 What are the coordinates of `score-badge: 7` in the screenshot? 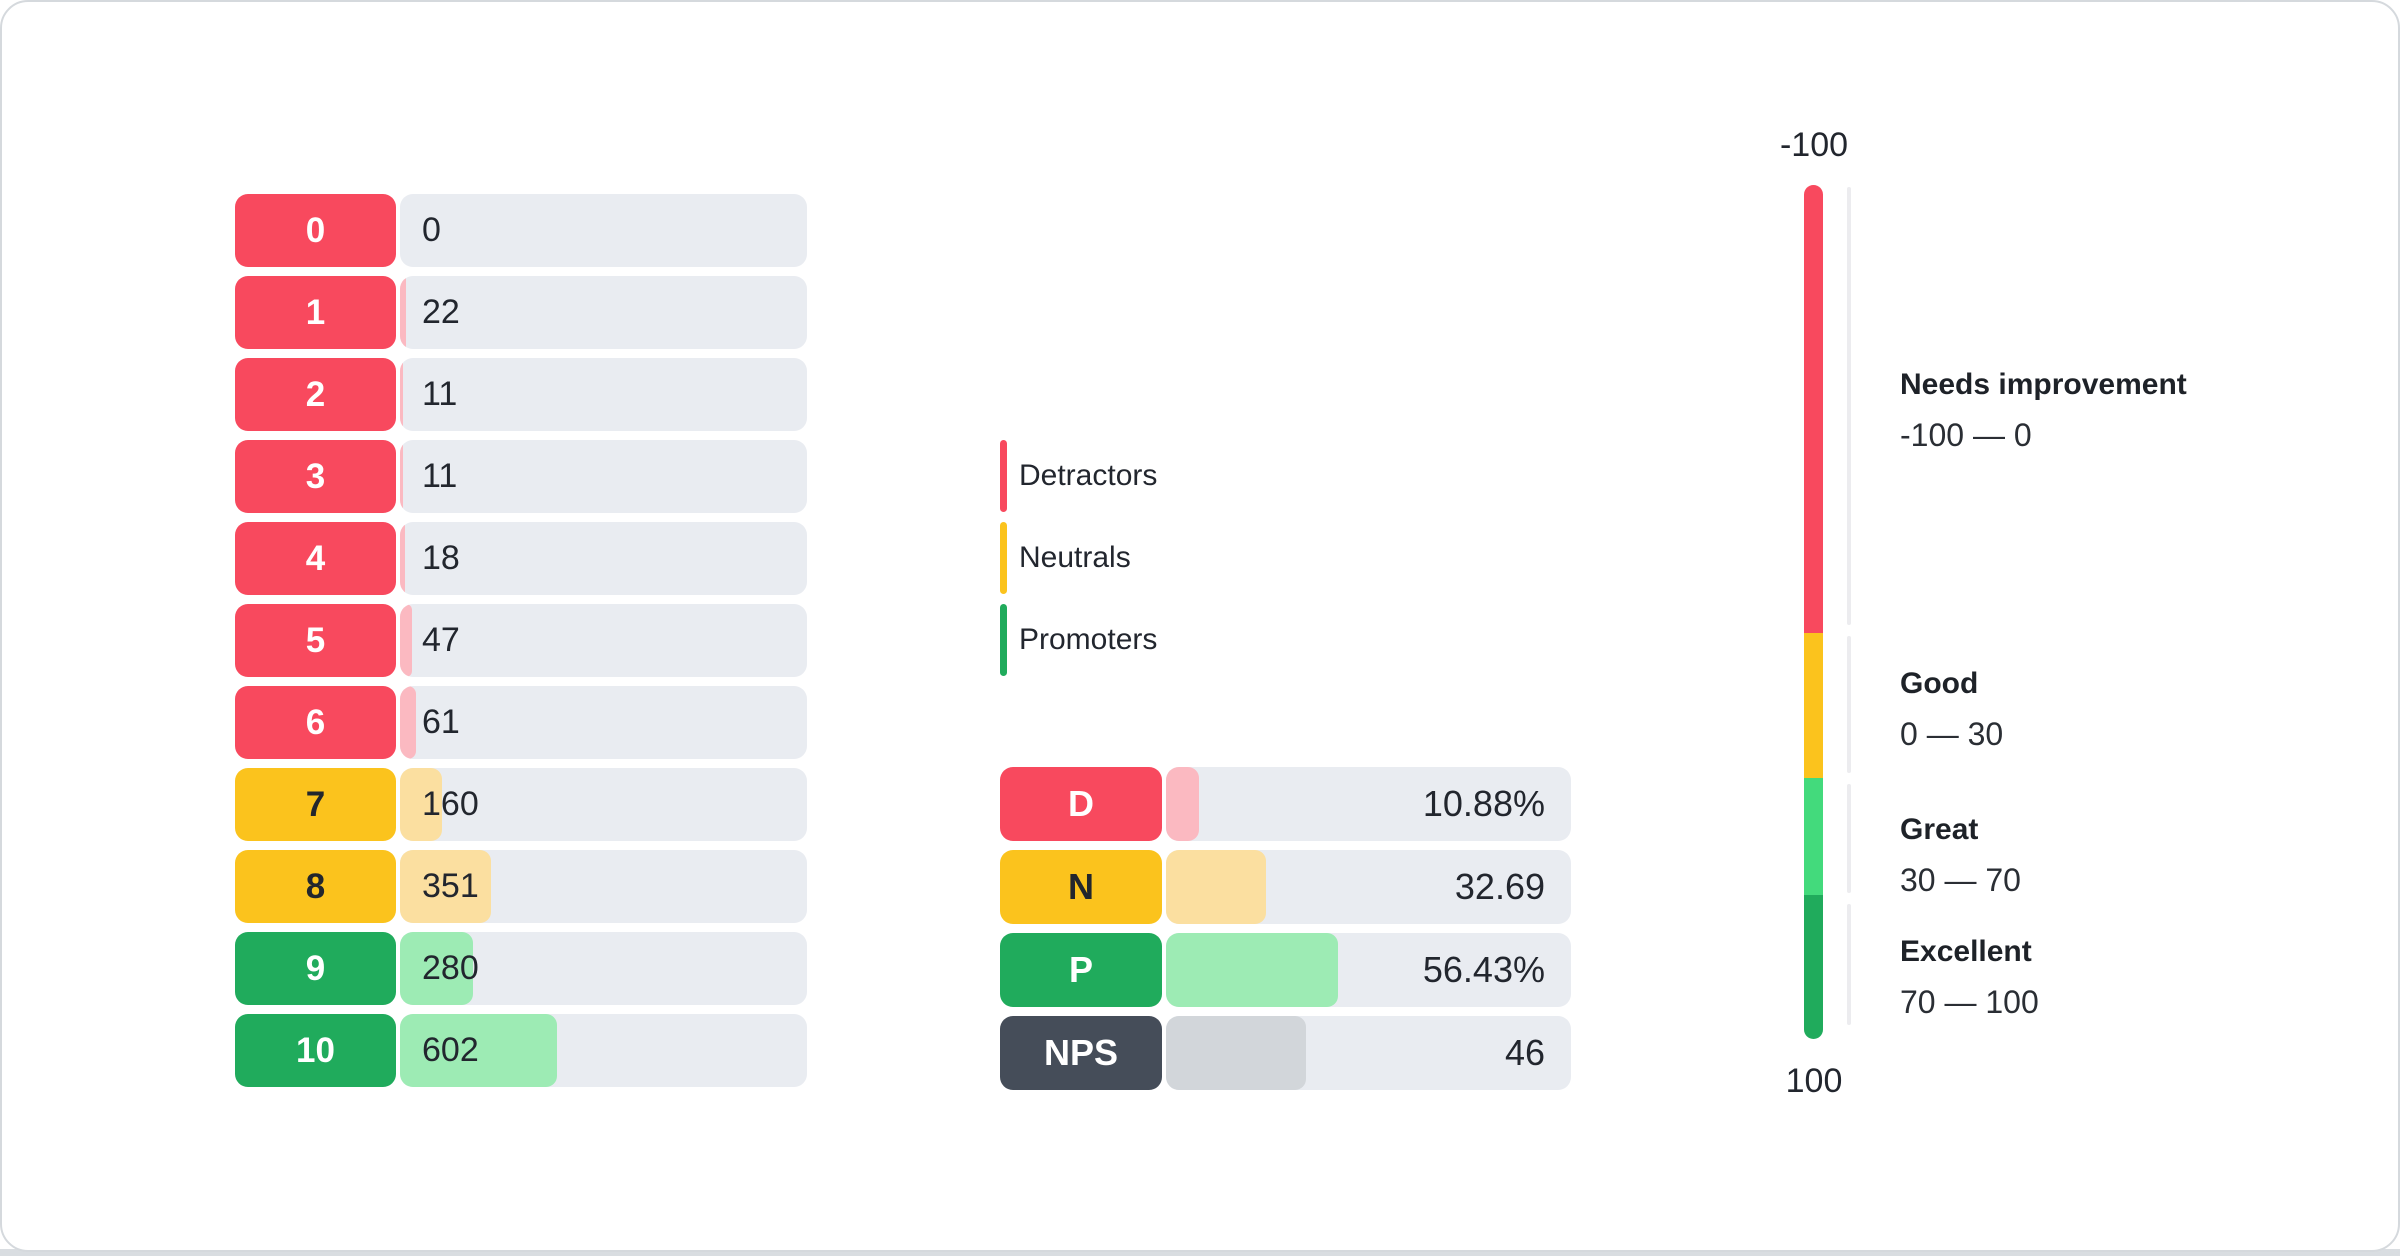 It's located at (315, 804).